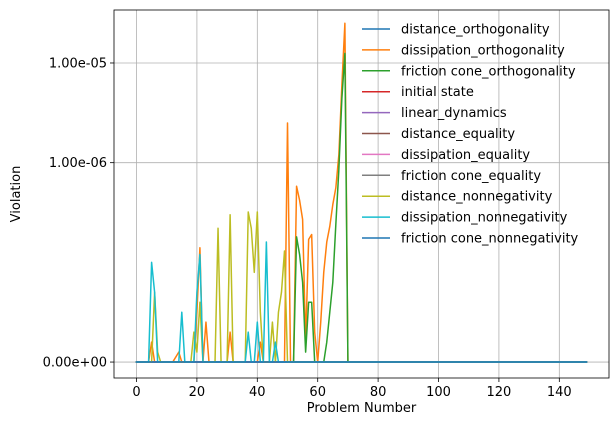  What do you see at coordinates (136, 392) in the screenshot?
I see `x-tick-label: 0` at bounding box center [136, 392].